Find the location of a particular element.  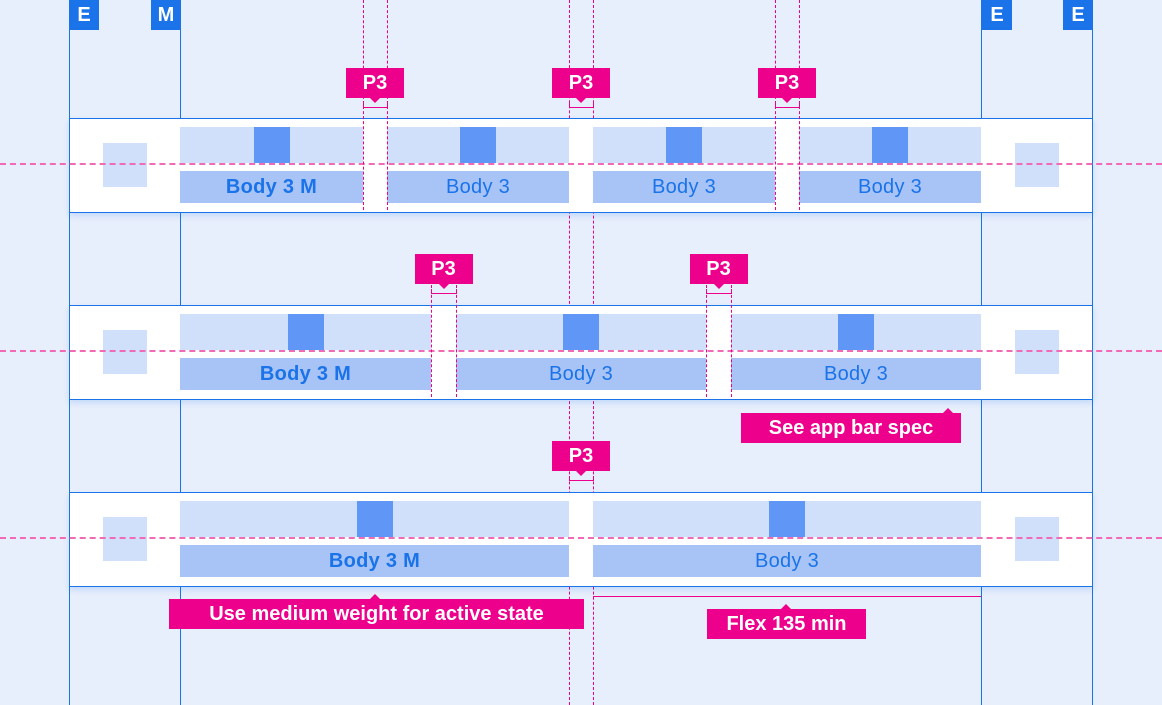

annotation-flex: Flex 135 min is located at coordinates (786, 621).